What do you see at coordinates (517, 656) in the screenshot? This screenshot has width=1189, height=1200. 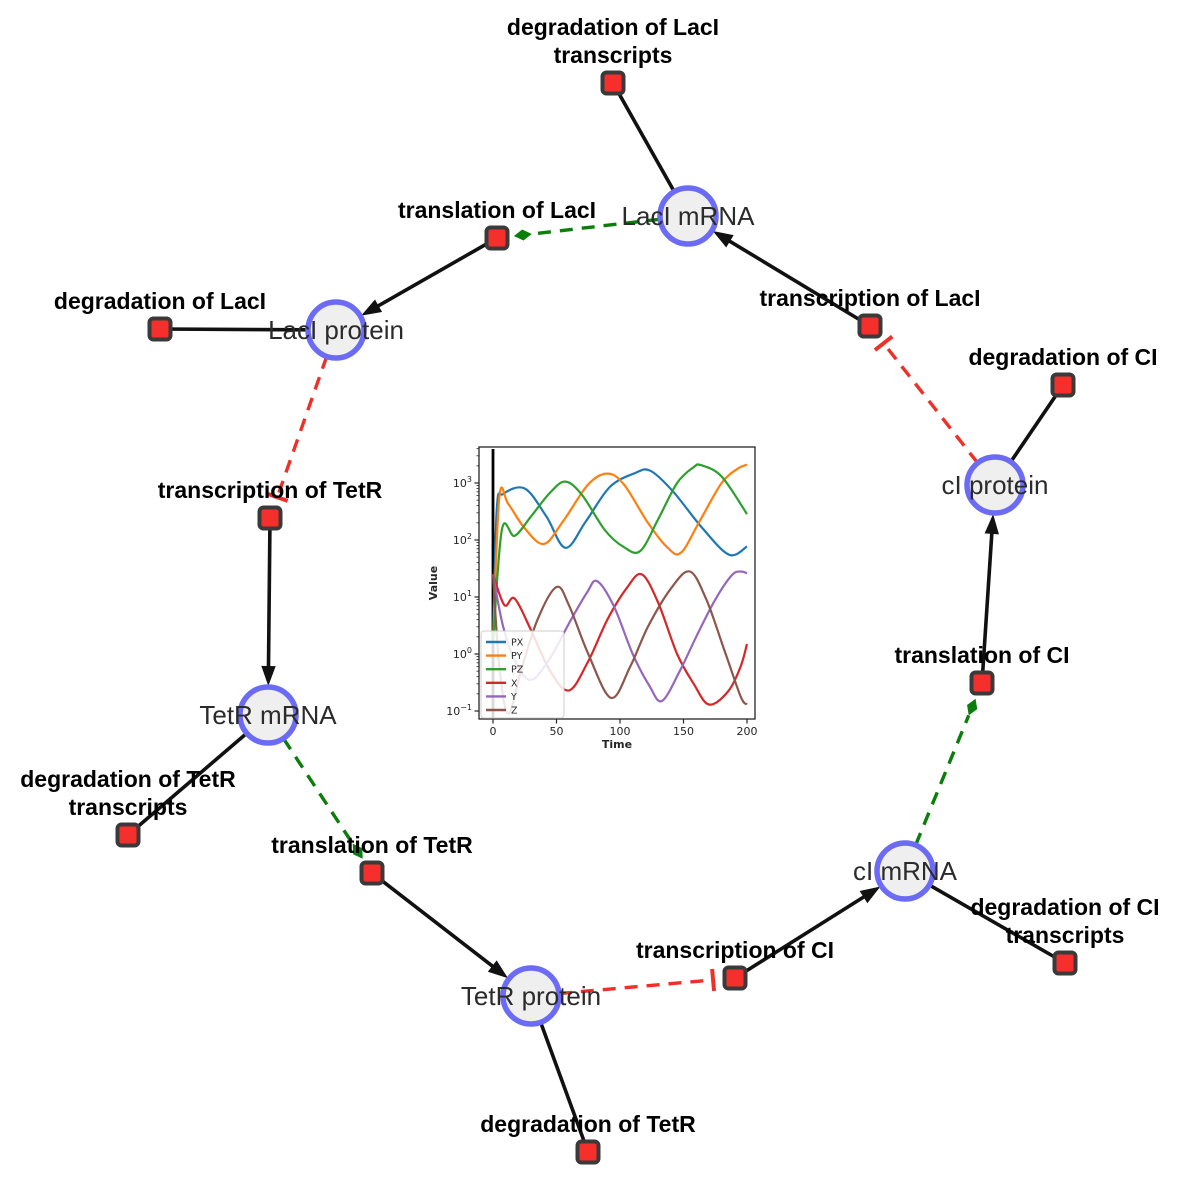 I see `legend-label-PY: PY` at bounding box center [517, 656].